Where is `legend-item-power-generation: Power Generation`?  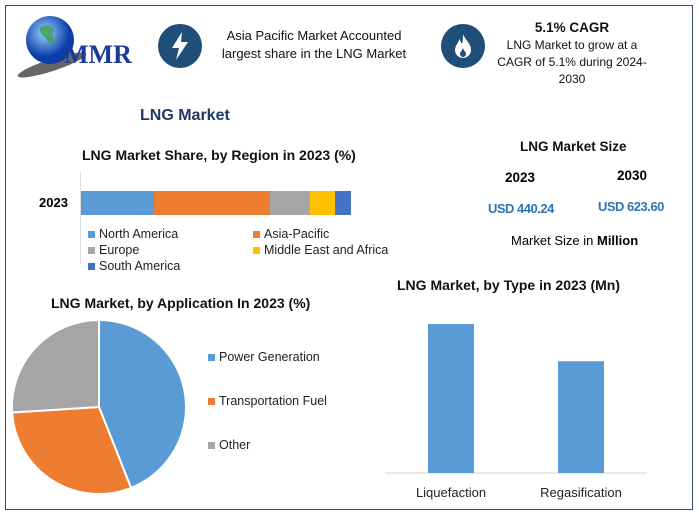 legend-item-power-generation: Power Generation is located at coordinates (267, 357).